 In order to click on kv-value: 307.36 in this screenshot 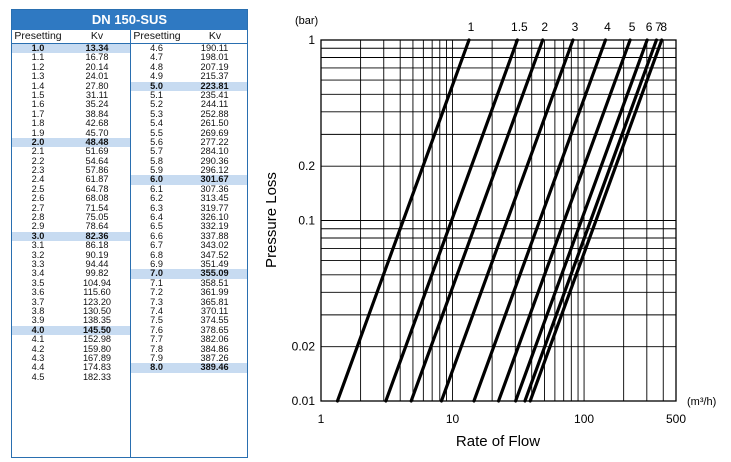, I will do `click(214, 188)`.